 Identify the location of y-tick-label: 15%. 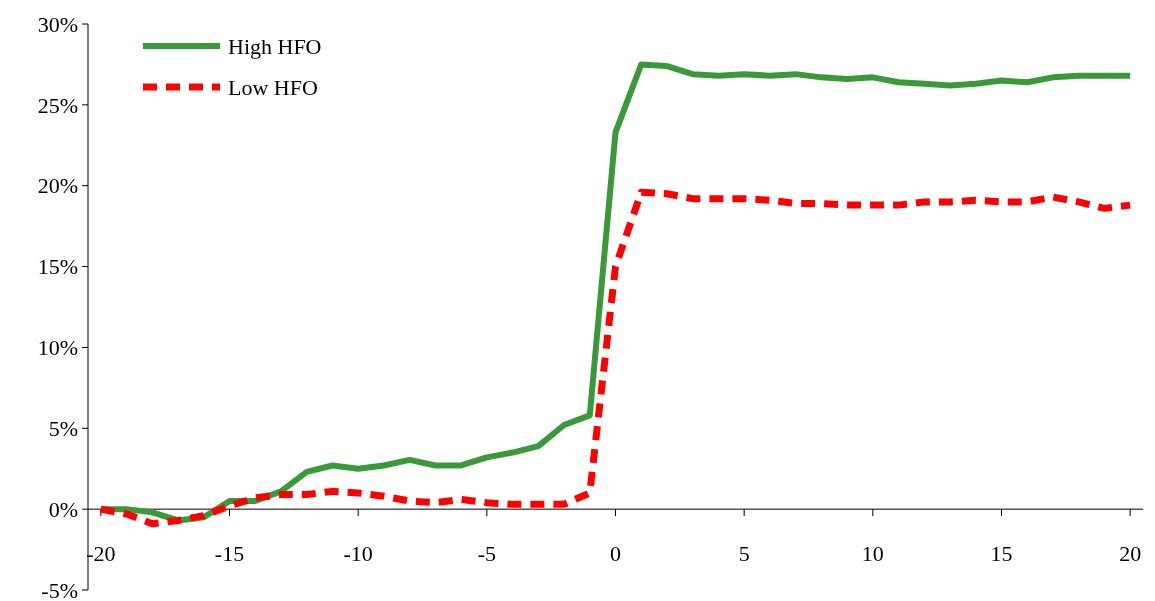
(57, 267).